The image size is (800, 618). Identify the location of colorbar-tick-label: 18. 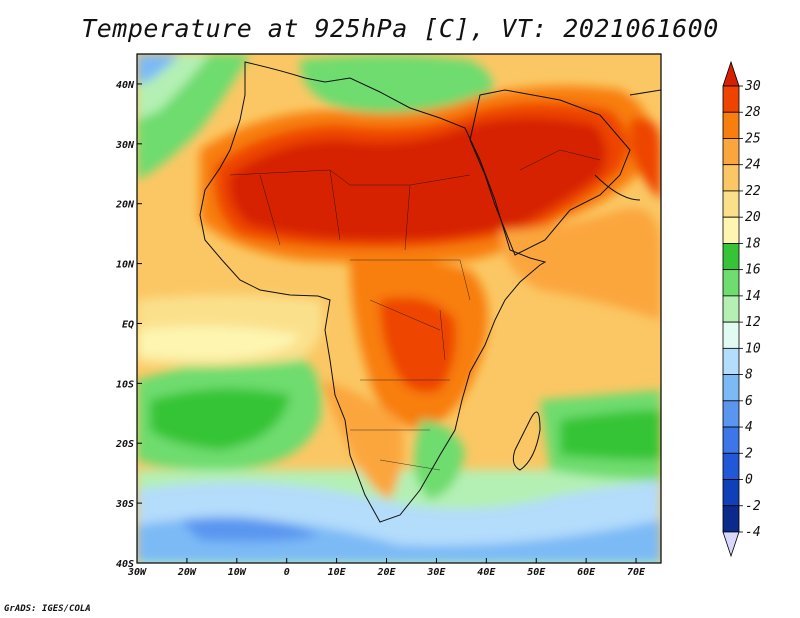
(753, 243).